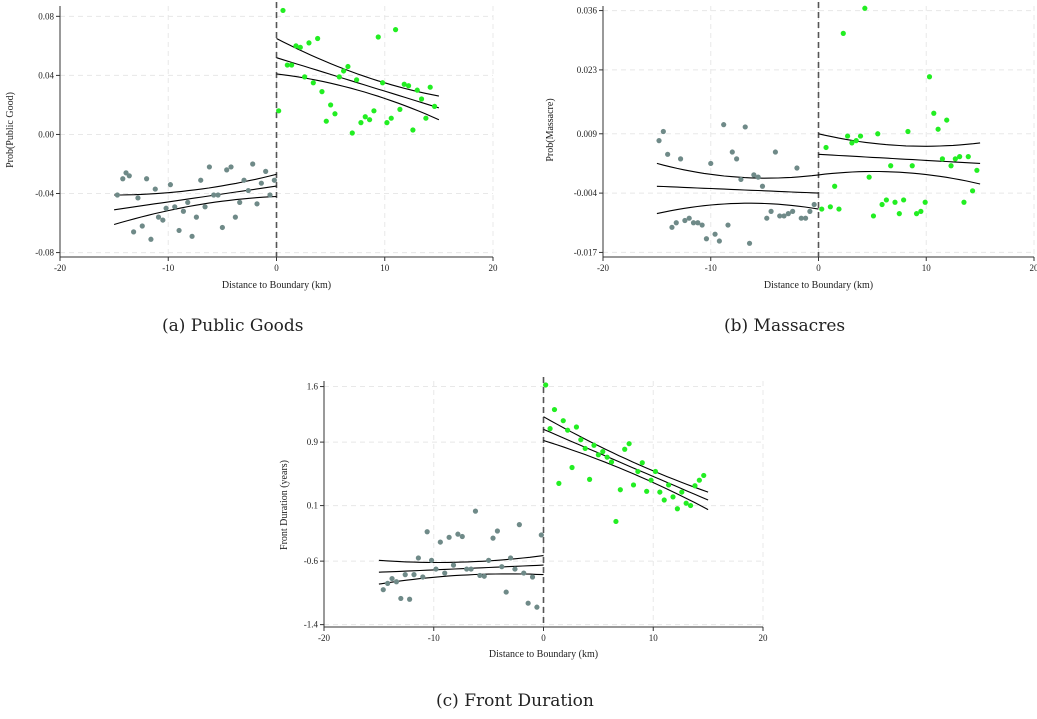 The image size is (1037, 719). Describe the element at coordinates (737, 170) in the screenshot. I see `fit-line-left-upper` at that location.